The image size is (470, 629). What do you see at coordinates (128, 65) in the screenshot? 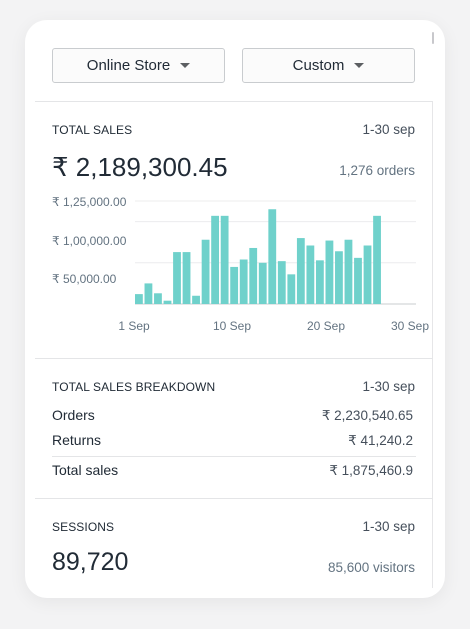
I see `channel-dropdown-label: Online Store` at bounding box center [128, 65].